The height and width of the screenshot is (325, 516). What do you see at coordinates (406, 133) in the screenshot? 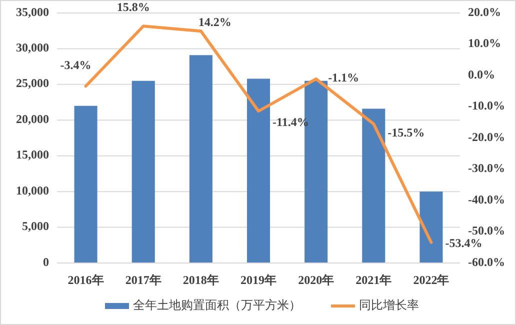
I see `data-label: -15.5%` at bounding box center [406, 133].